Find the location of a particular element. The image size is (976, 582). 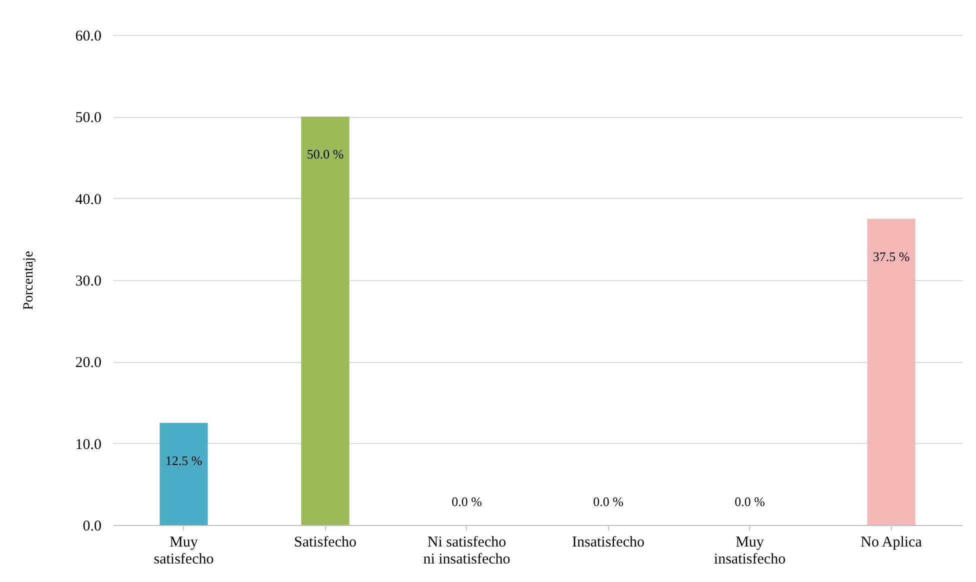

y-axis-title: Porcentaje is located at coordinates (28, 280).